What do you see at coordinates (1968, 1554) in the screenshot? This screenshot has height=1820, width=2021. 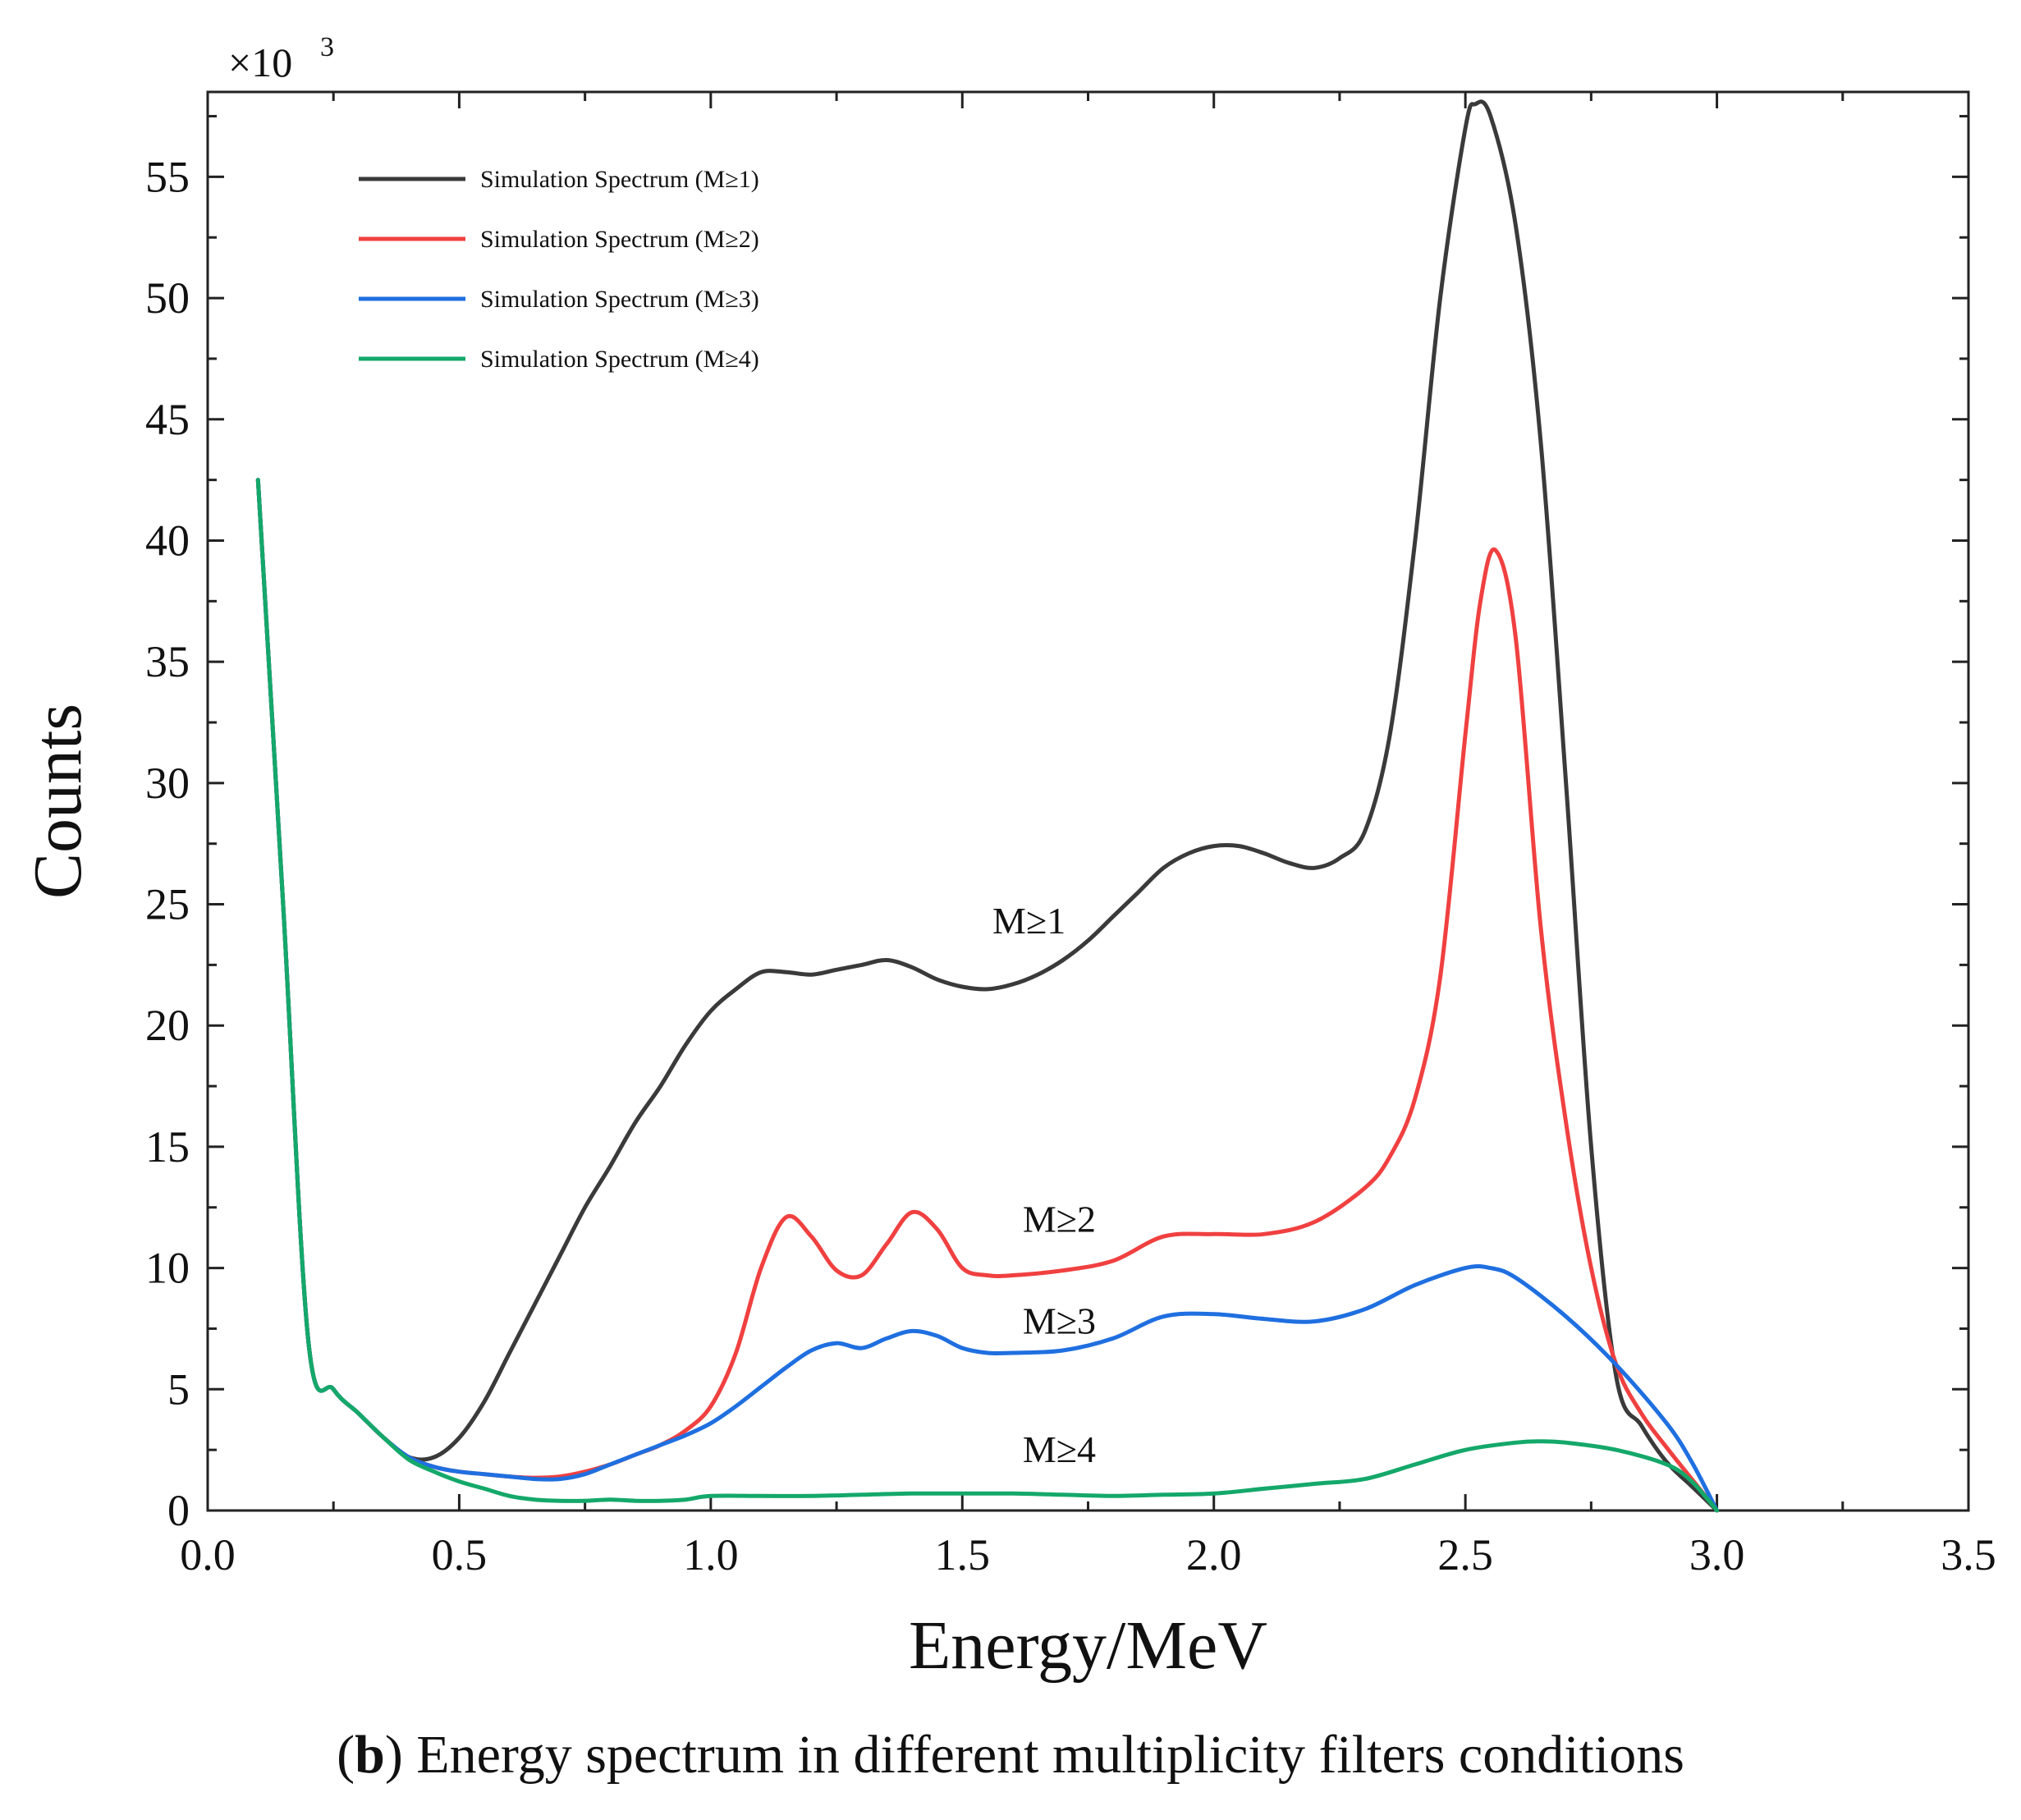 I see `x-tick-label: 3.5` at bounding box center [1968, 1554].